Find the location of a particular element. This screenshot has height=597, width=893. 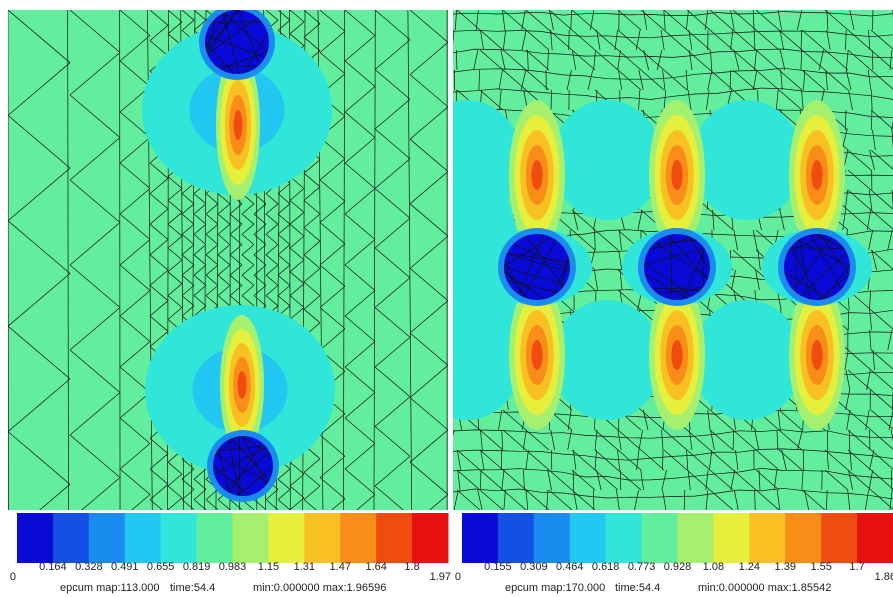

caption-range: min:0.000000 max:1.85542 is located at coordinates (764, 588).